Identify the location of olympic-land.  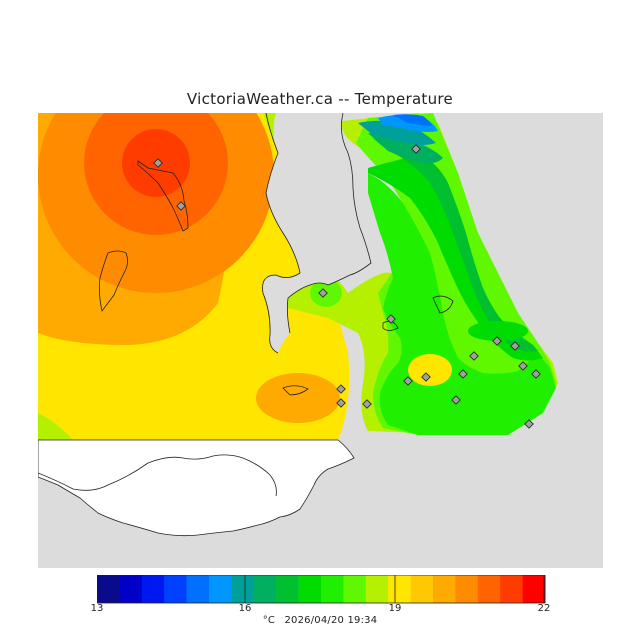
(196, 488).